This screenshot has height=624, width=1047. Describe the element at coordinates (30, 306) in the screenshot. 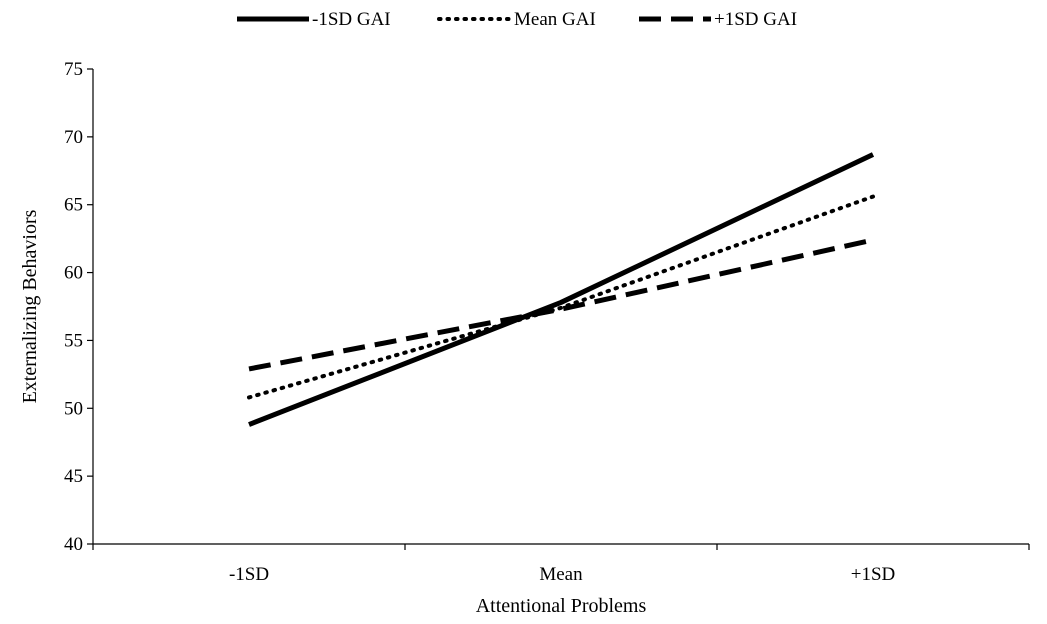

I see `y-axis-title: Externalizing Behaviors` at that location.